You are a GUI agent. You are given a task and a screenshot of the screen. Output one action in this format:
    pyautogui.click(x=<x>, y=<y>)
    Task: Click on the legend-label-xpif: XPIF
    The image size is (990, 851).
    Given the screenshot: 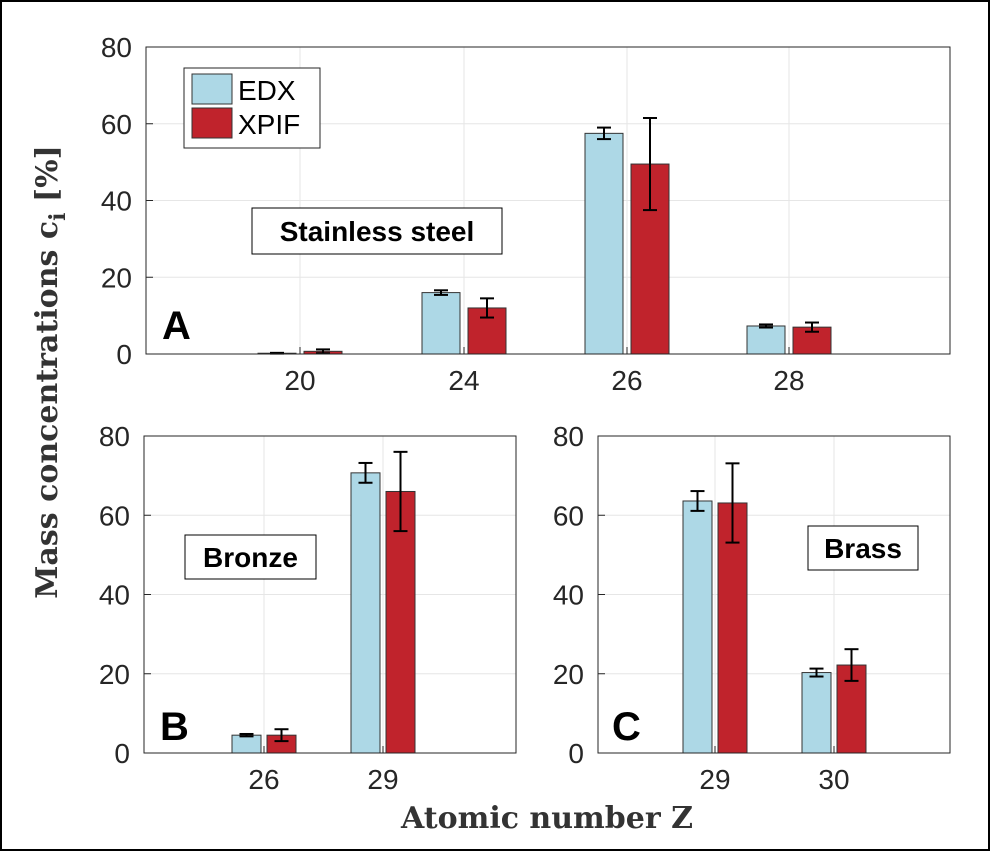 What is the action you would take?
    pyautogui.click(x=269, y=124)
    